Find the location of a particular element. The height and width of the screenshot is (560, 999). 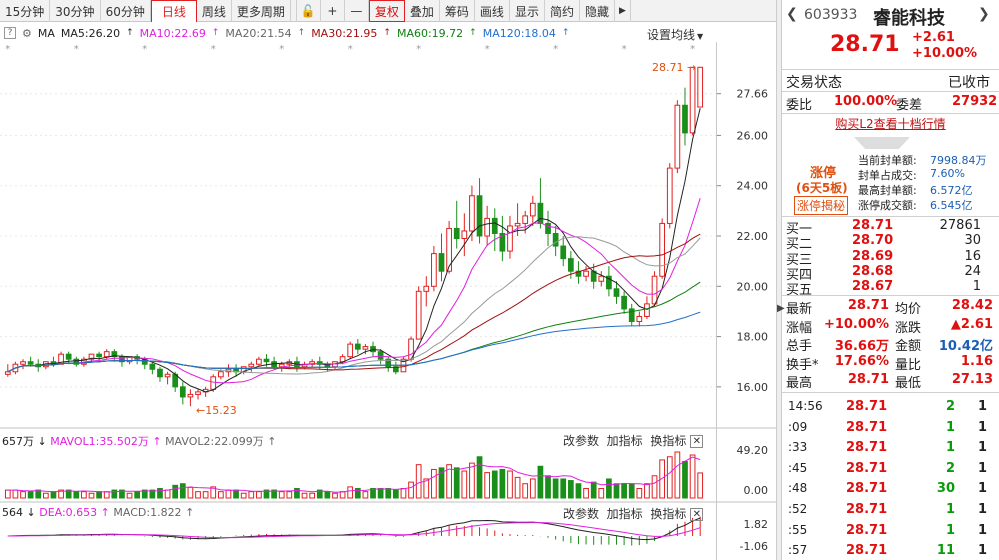

prev-stock-icon: ❮ is located at coordinates (792, 14).